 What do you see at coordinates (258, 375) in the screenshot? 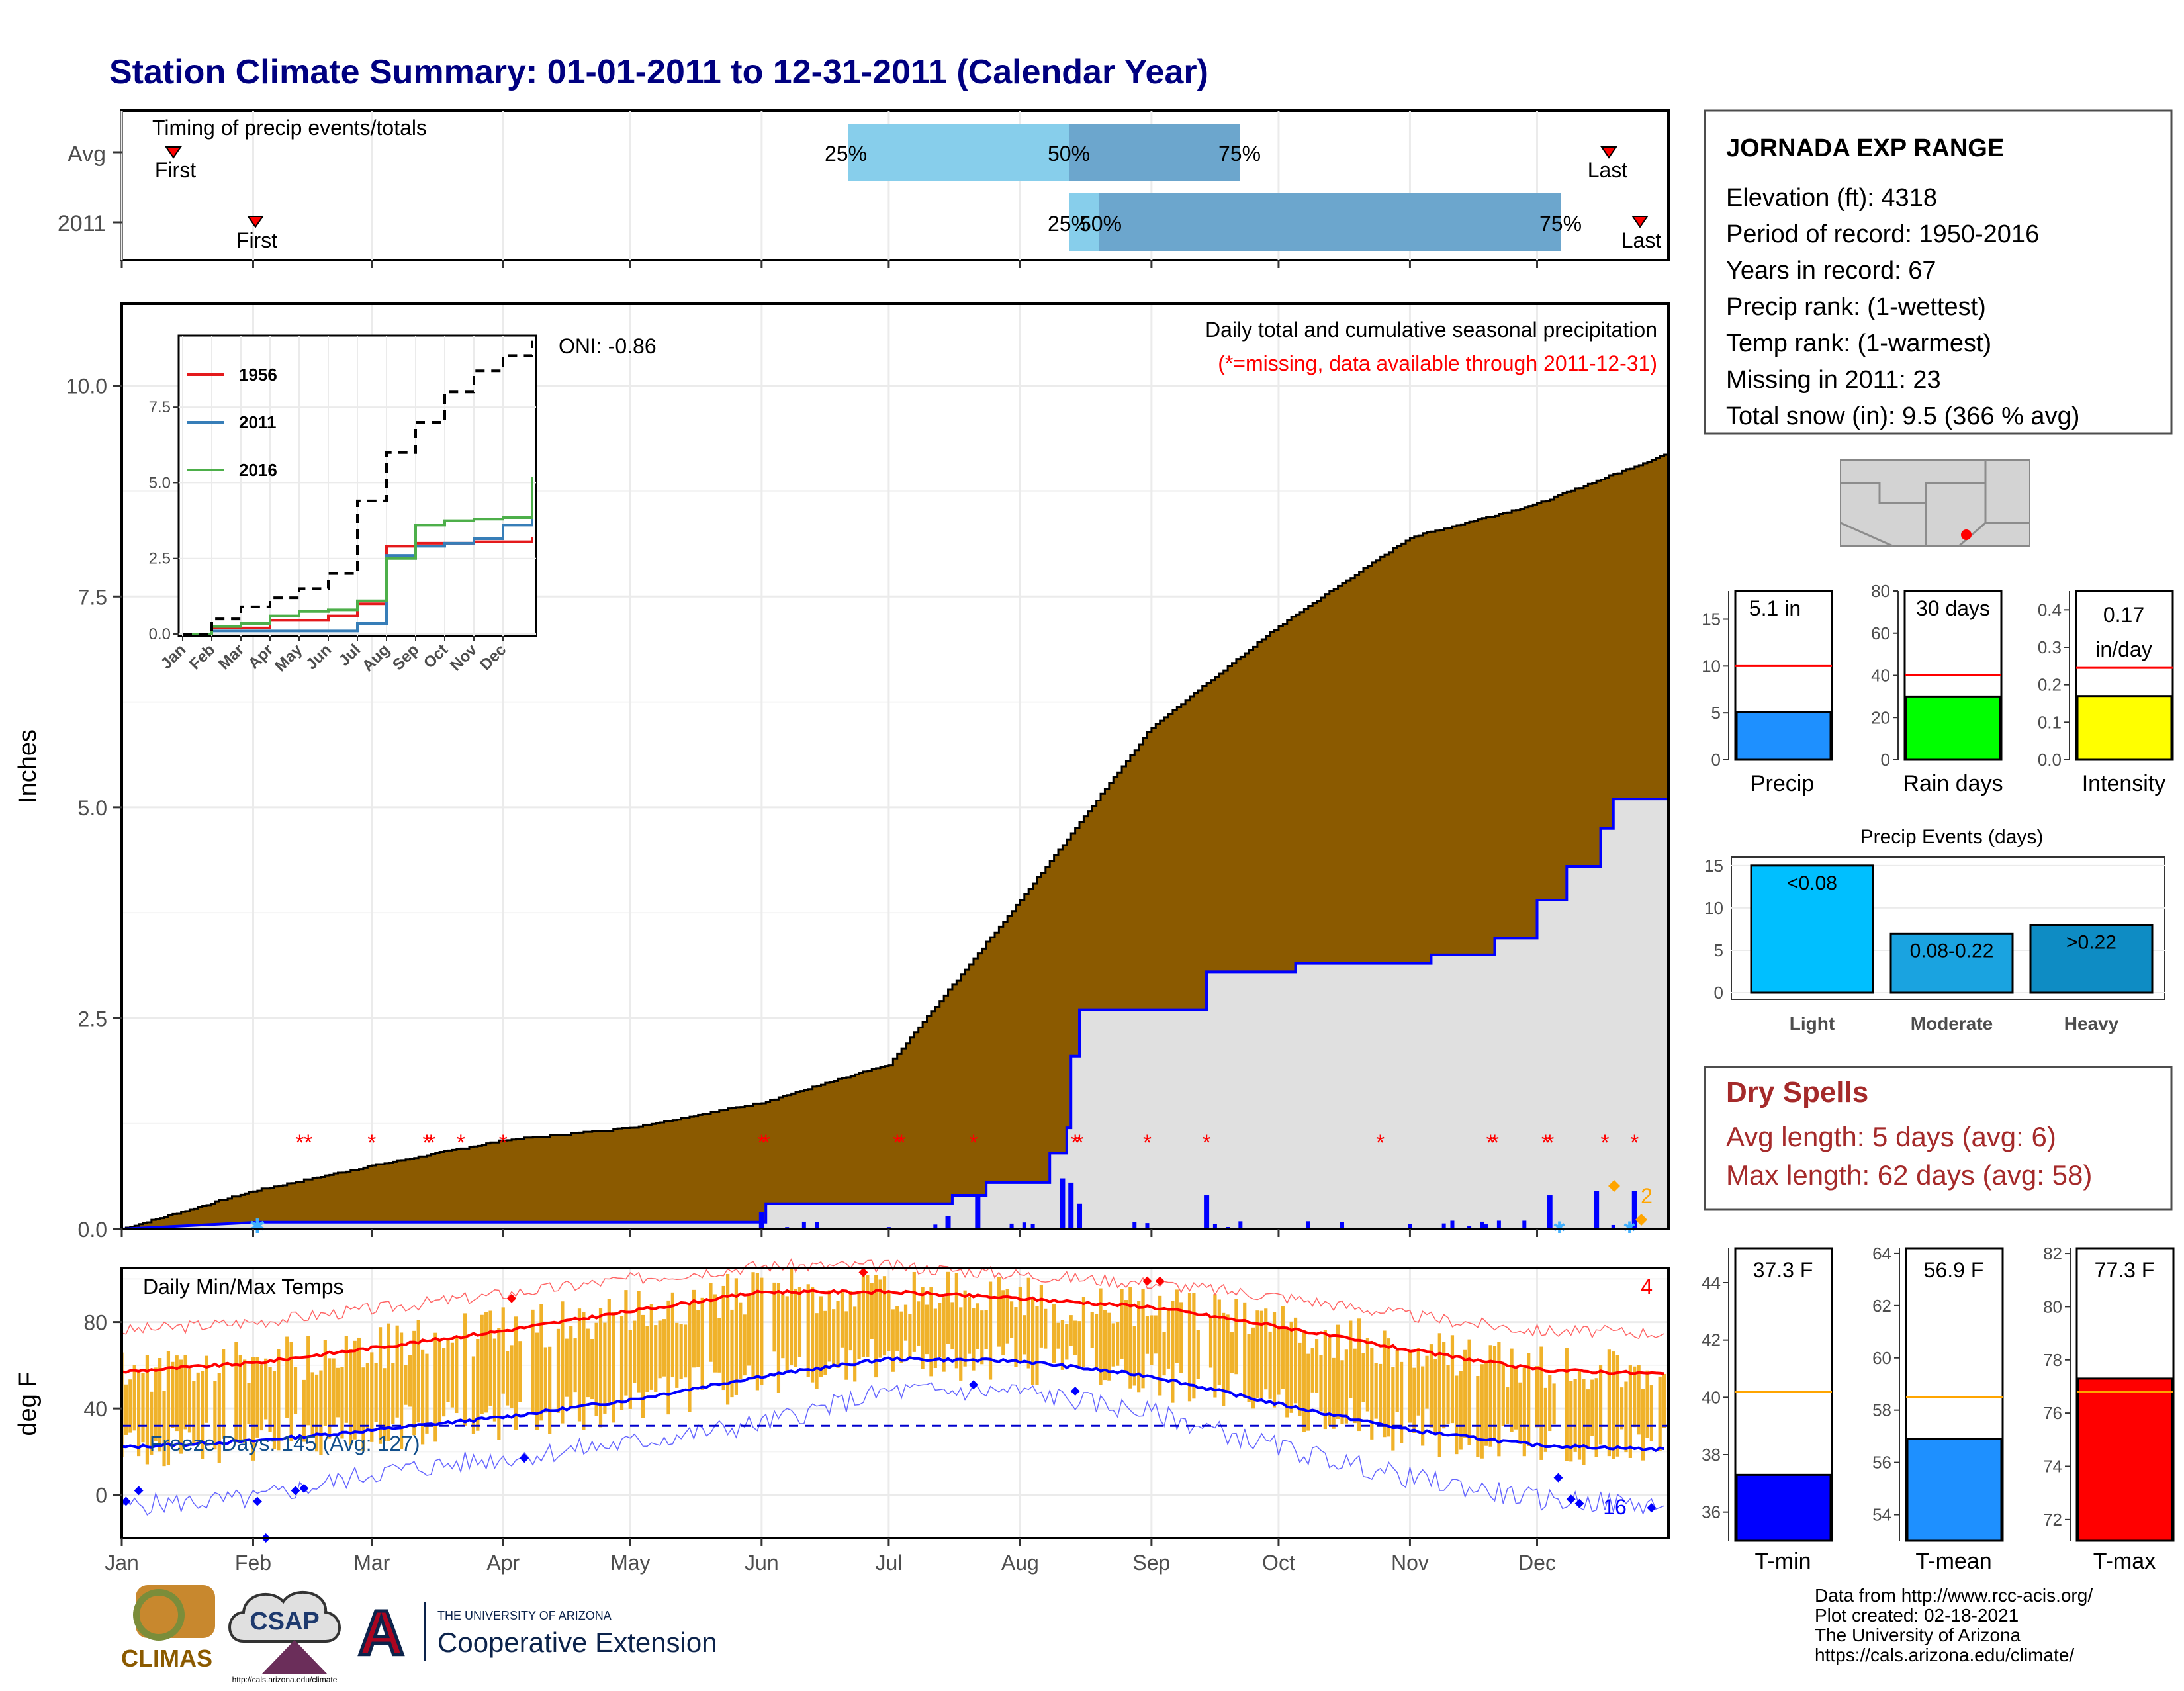
I see `legend-label-1956: 1956` at bounding box center [258, 375].